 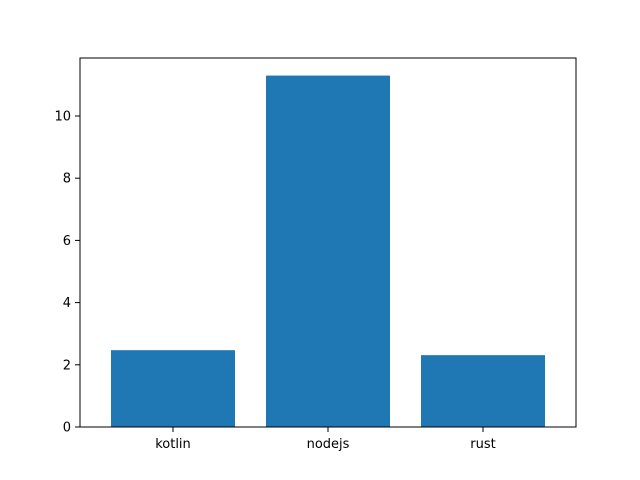 What do you see at coordinates (67, 179) in the screenshot?
I see `y-tick-label: 8` at bounding box center [67, 179].